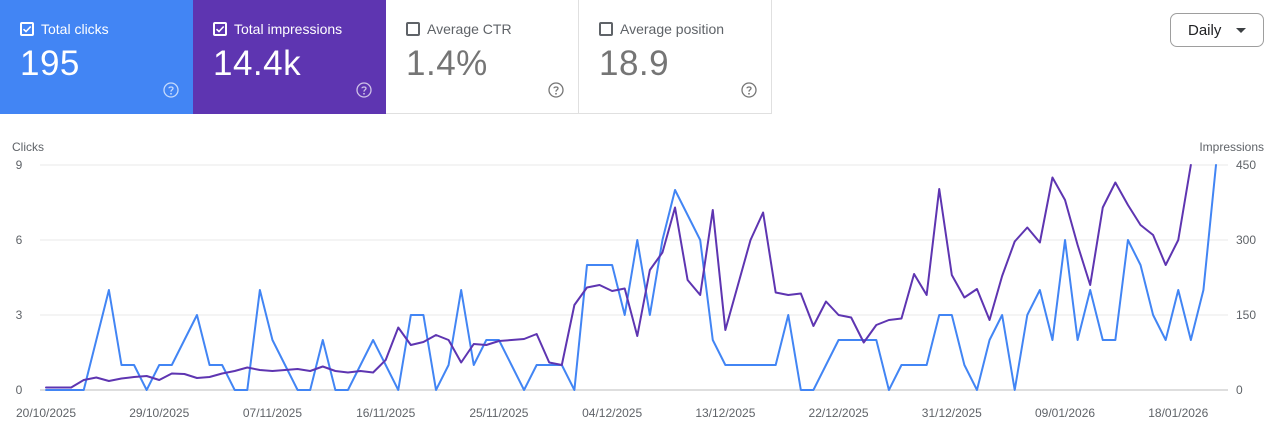 Image resolution: width=1280 pixels, height=446 pixels. Describe the element at coordinates (1246, 277) in the screenshot. I see `right-y-ticks: 0 150 300 450` at that location.